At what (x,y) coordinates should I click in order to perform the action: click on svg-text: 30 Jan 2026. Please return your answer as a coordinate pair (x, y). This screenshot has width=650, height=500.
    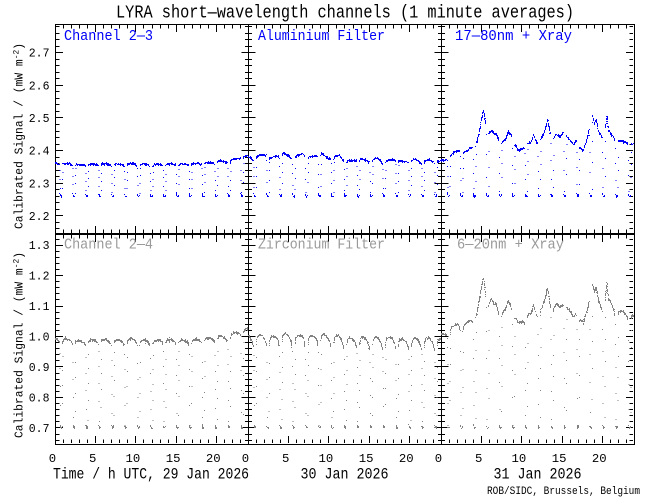
    Looking at the image, I should click on (345, 475).